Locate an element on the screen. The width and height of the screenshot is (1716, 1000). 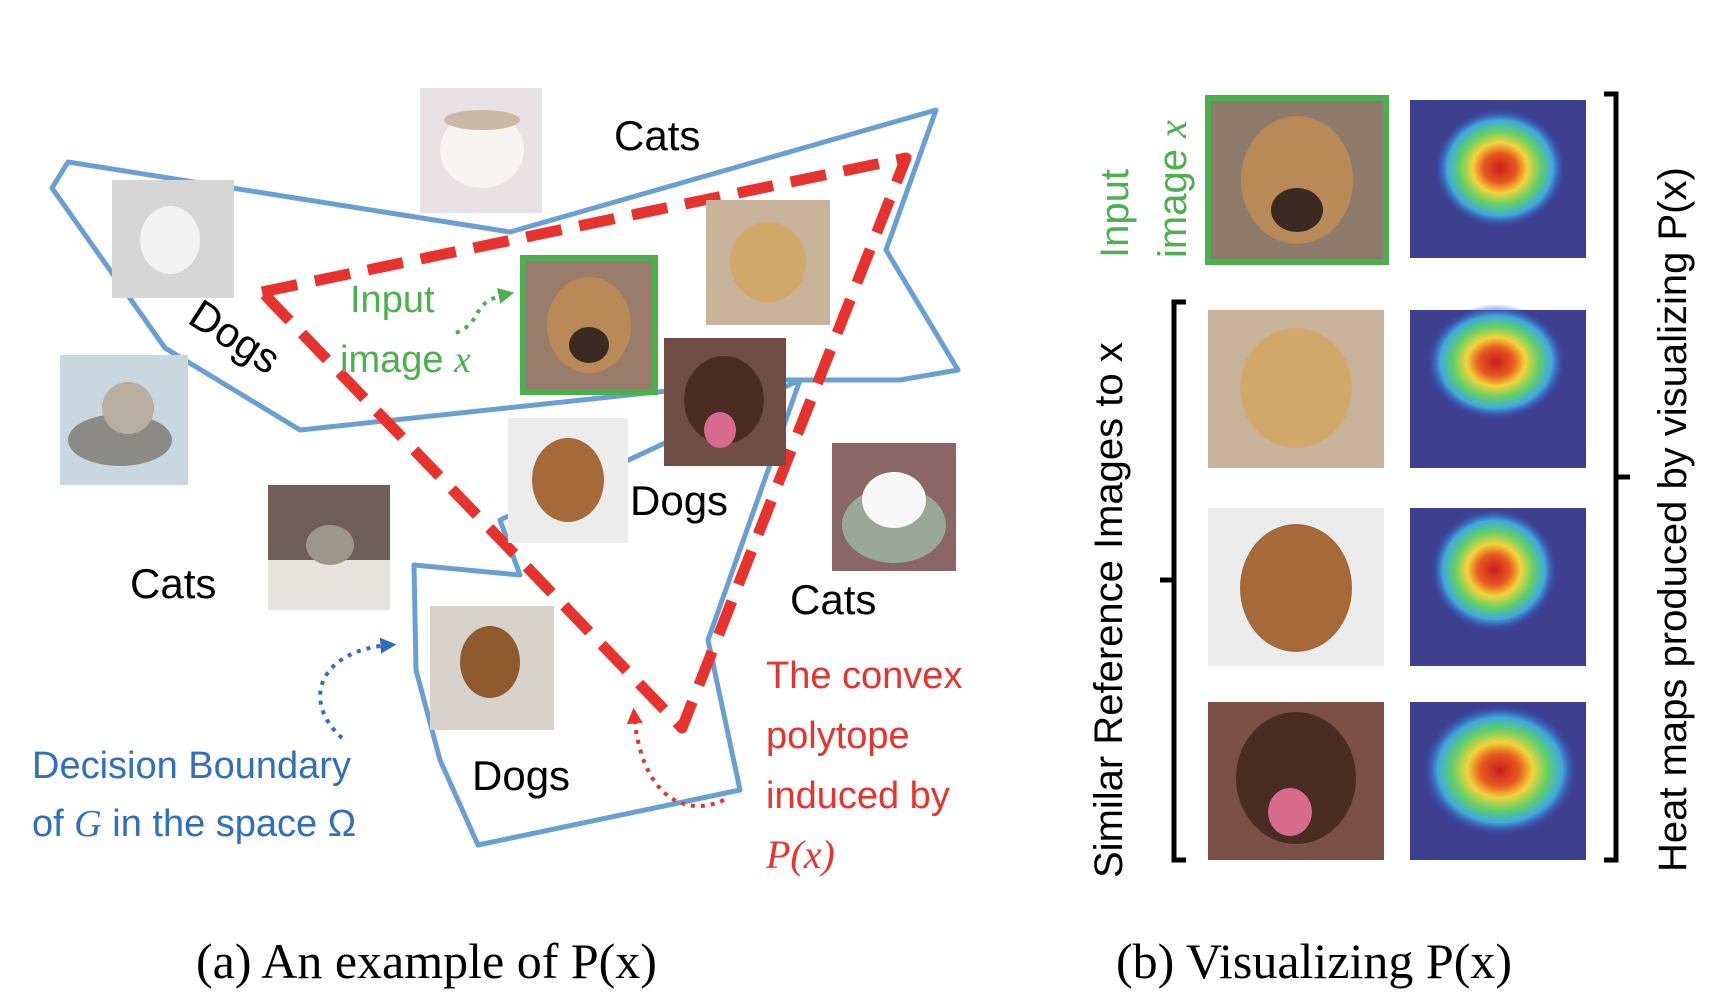
input-image-label-line1: Input is located at coordinates (392, 300).